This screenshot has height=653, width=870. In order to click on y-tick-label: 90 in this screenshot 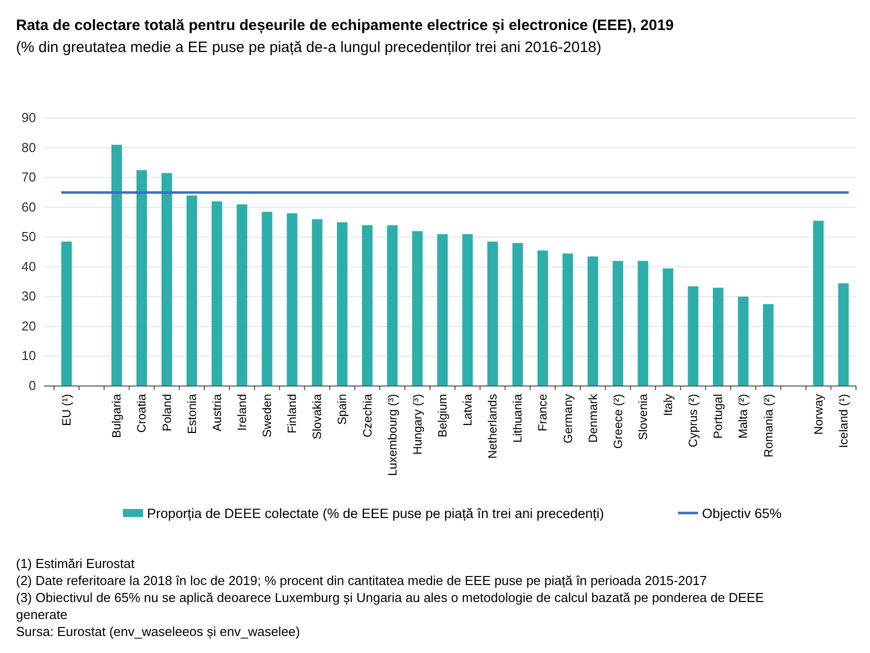, I will do `click(29, 117)`.